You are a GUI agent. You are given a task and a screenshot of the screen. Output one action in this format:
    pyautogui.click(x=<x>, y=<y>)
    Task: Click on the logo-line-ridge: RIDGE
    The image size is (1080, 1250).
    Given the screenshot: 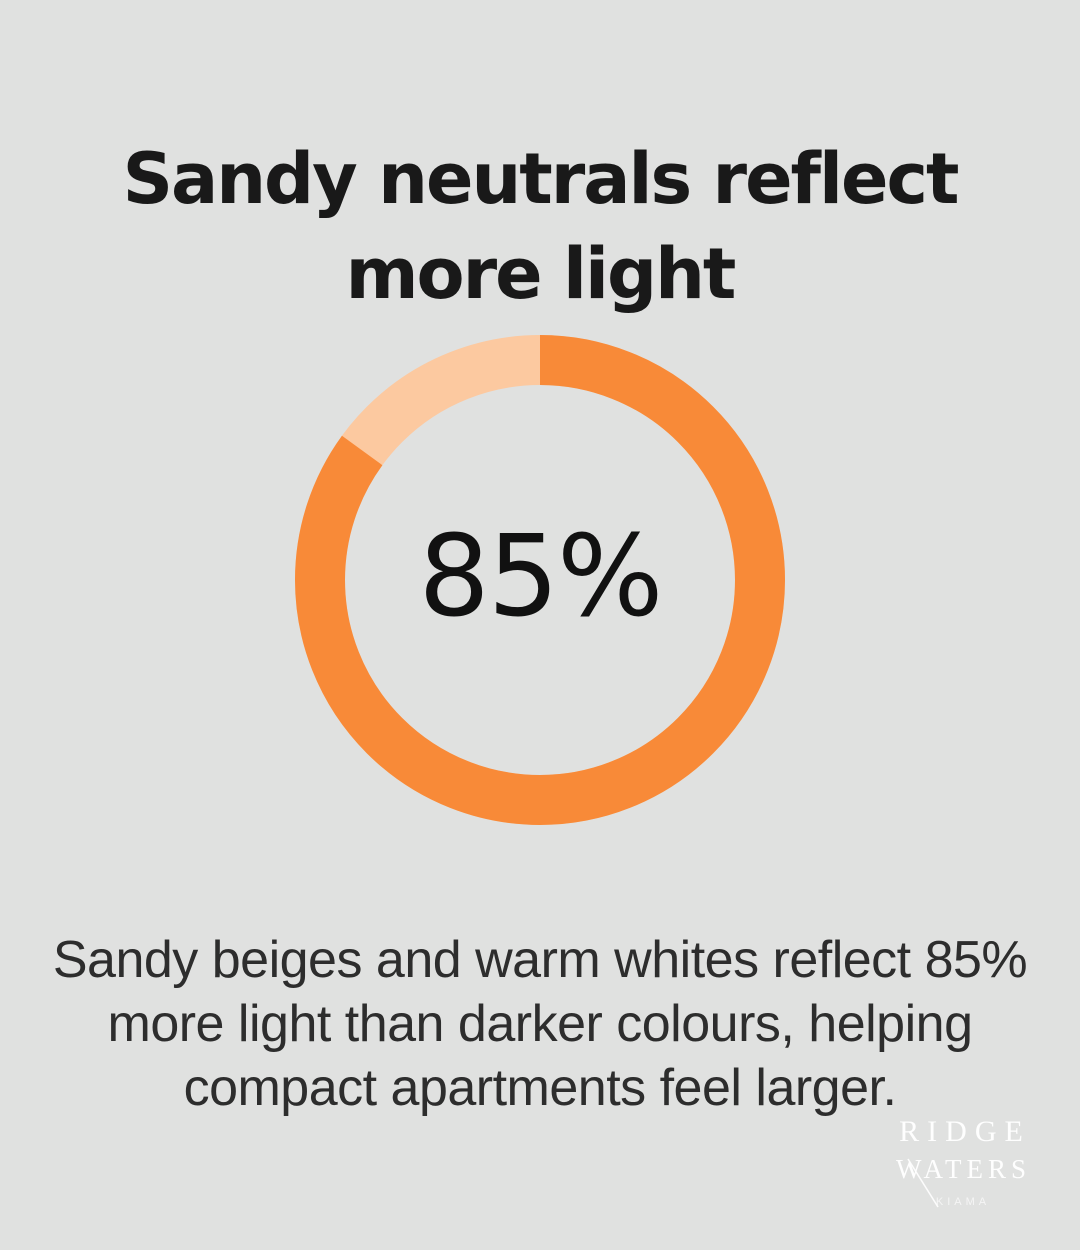 What is the action you would take?
    pyautogui.click(x=965, y=1131)
    